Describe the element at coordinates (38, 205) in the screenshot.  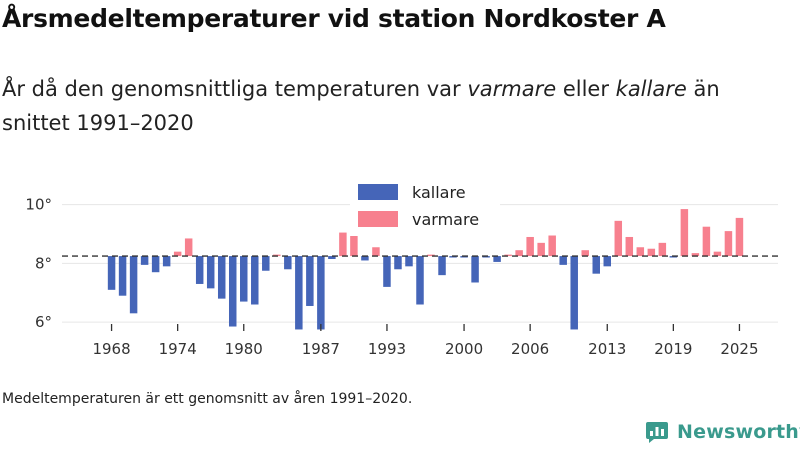
I see `y-tick-label: 10°` at that location.